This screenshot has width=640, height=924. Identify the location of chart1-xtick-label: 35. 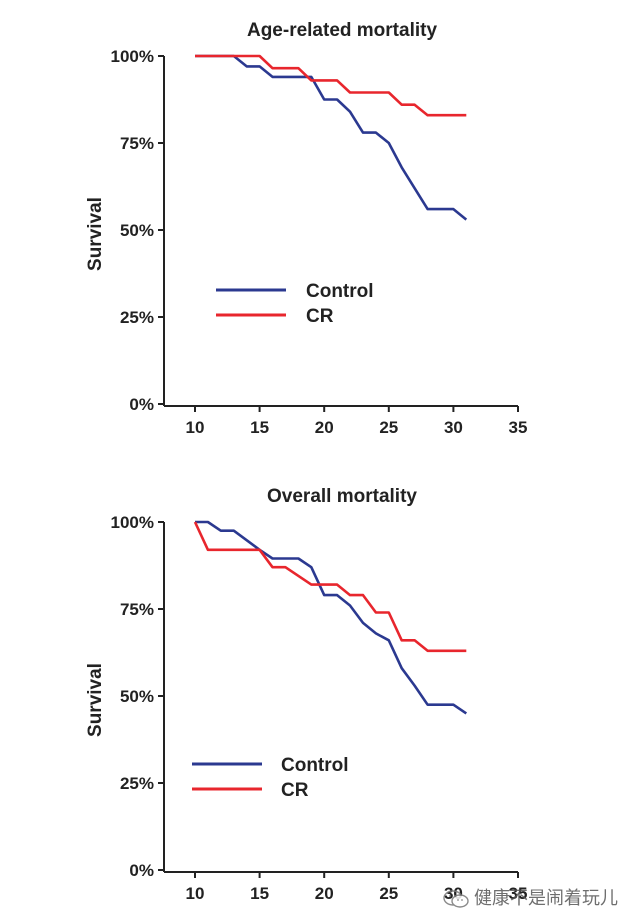
(518, 427).